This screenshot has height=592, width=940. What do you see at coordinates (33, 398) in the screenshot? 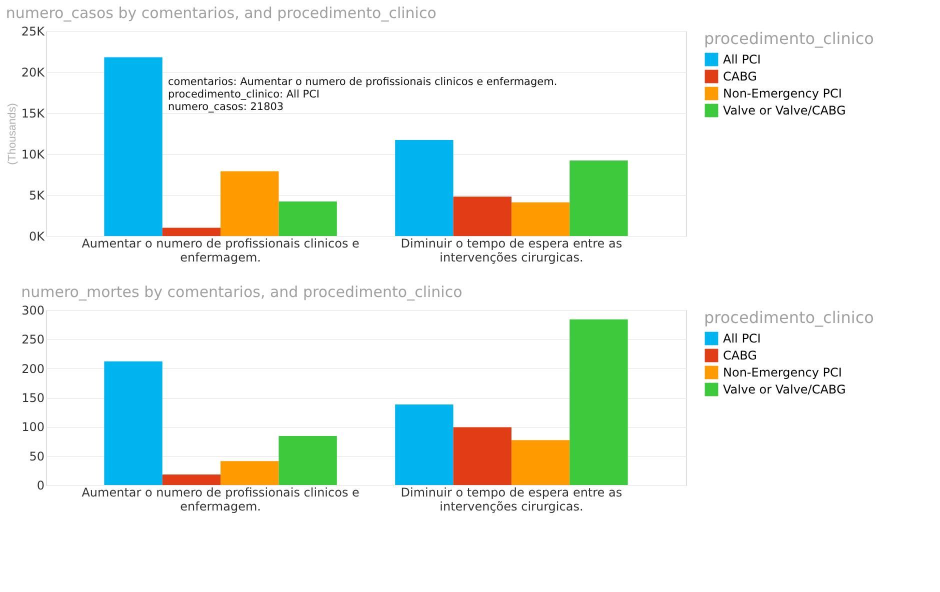
I see `y-tick-label: 150` at bounding box center [33, 398].